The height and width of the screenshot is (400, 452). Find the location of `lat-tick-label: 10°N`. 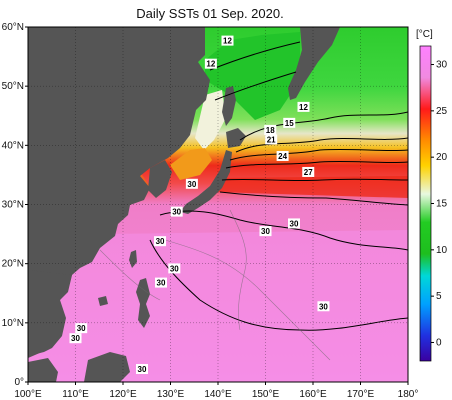

lat-tick-label: 10°N is located at coordinates (13, 323).